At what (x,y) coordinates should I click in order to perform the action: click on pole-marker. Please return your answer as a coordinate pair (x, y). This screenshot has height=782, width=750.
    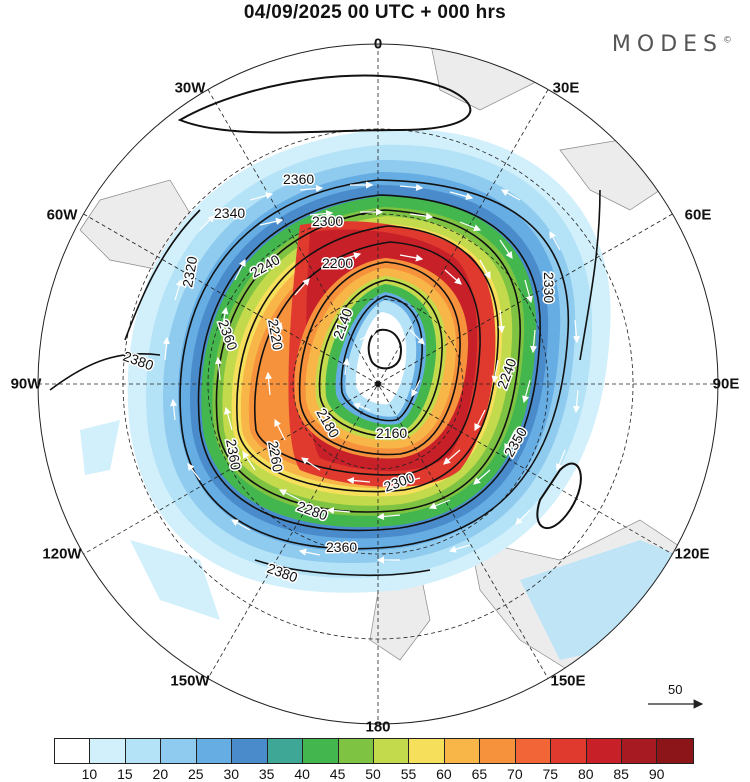
    Looking at the image, I should click on (378, 384).